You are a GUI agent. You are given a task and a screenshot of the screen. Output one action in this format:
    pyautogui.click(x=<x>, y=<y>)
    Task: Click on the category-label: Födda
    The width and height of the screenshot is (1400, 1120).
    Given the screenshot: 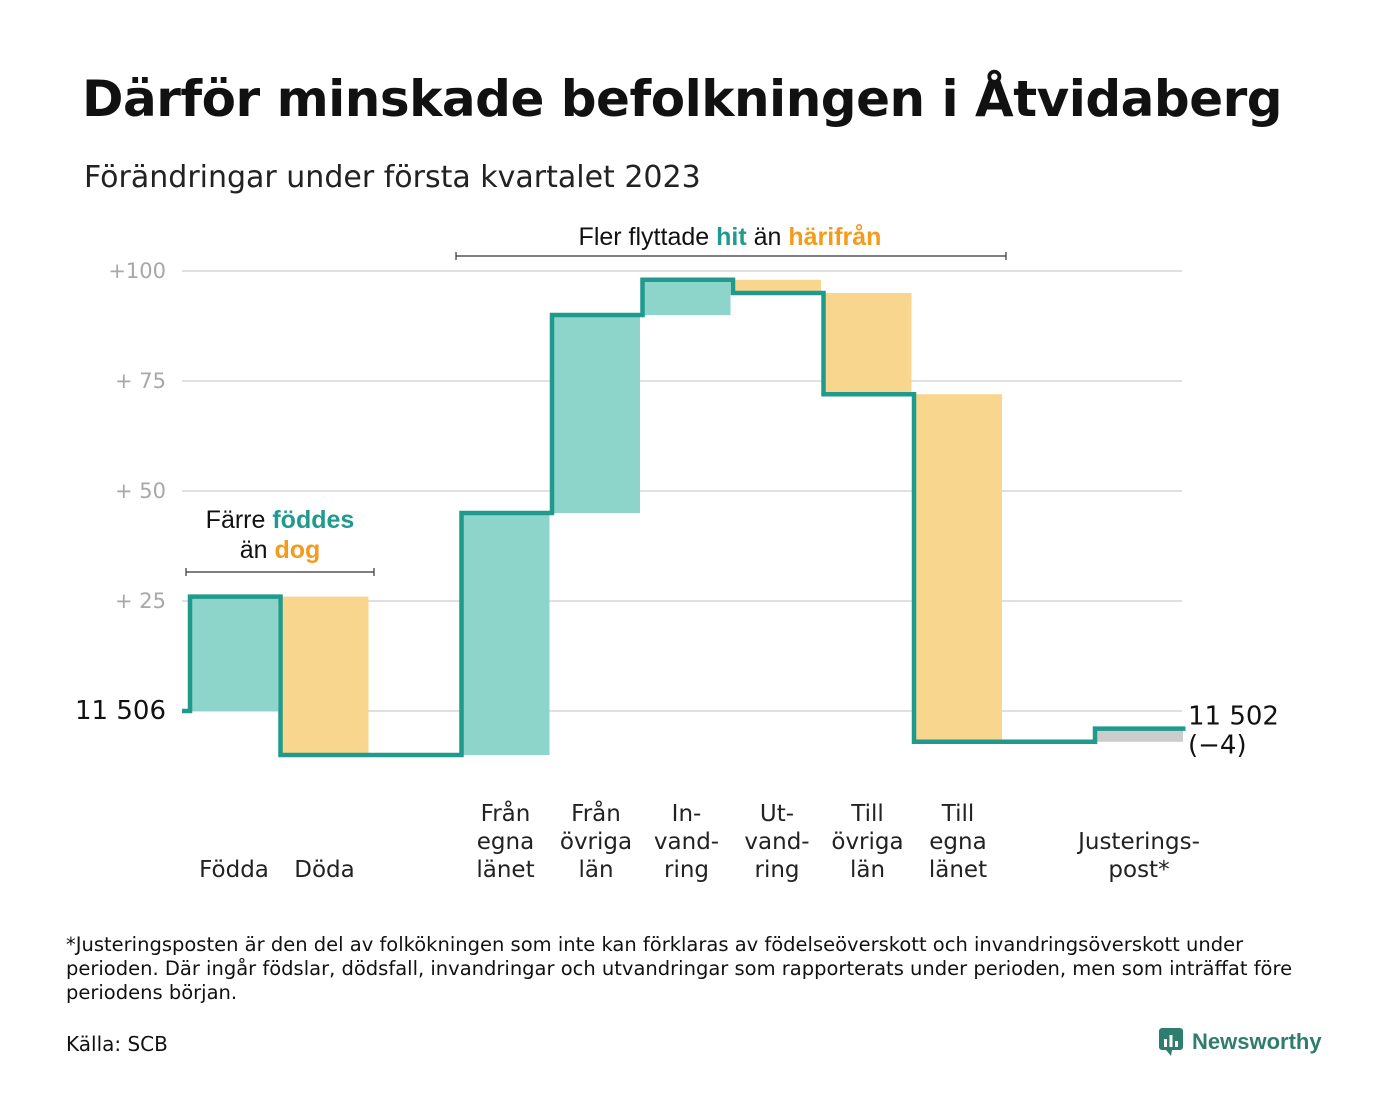 What is the action you would take?
    pyautogui.click(x=234, y=870)
    